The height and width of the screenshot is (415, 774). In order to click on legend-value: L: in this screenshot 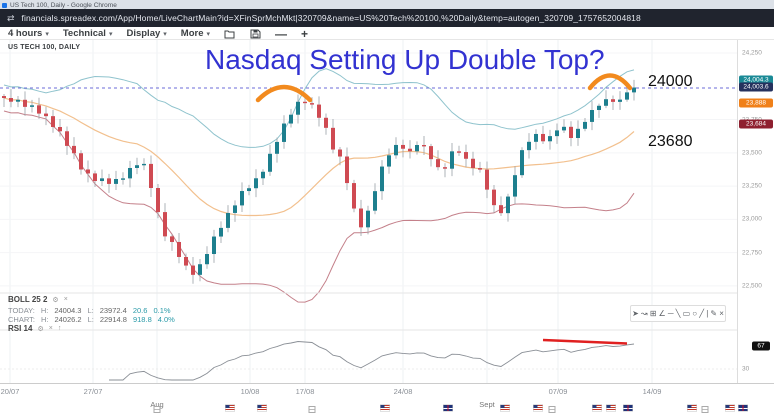, I will do `click(90, 319)`.